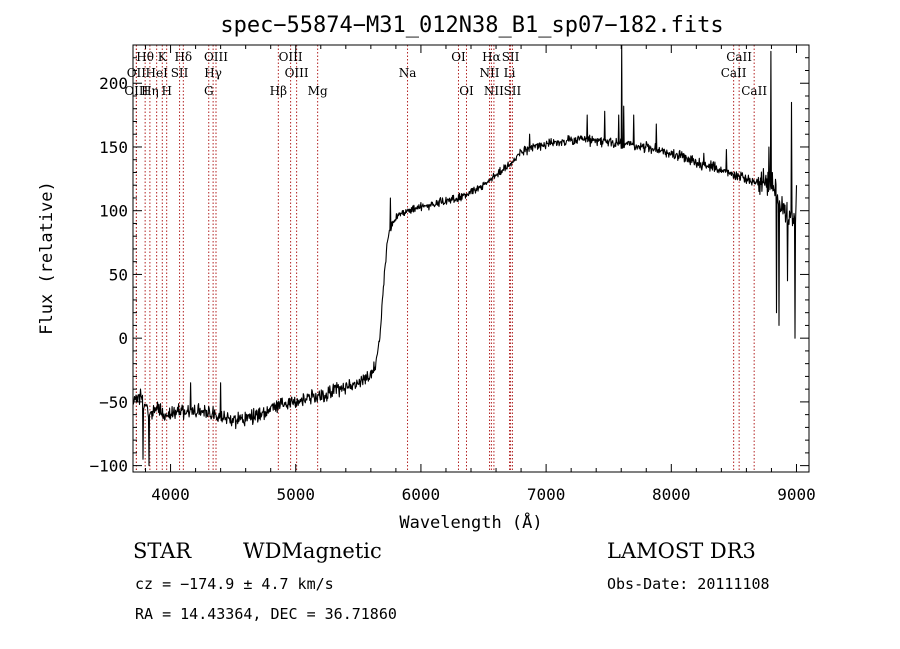  I want to click on spectral-line-label: Hη, so click(150, 91).